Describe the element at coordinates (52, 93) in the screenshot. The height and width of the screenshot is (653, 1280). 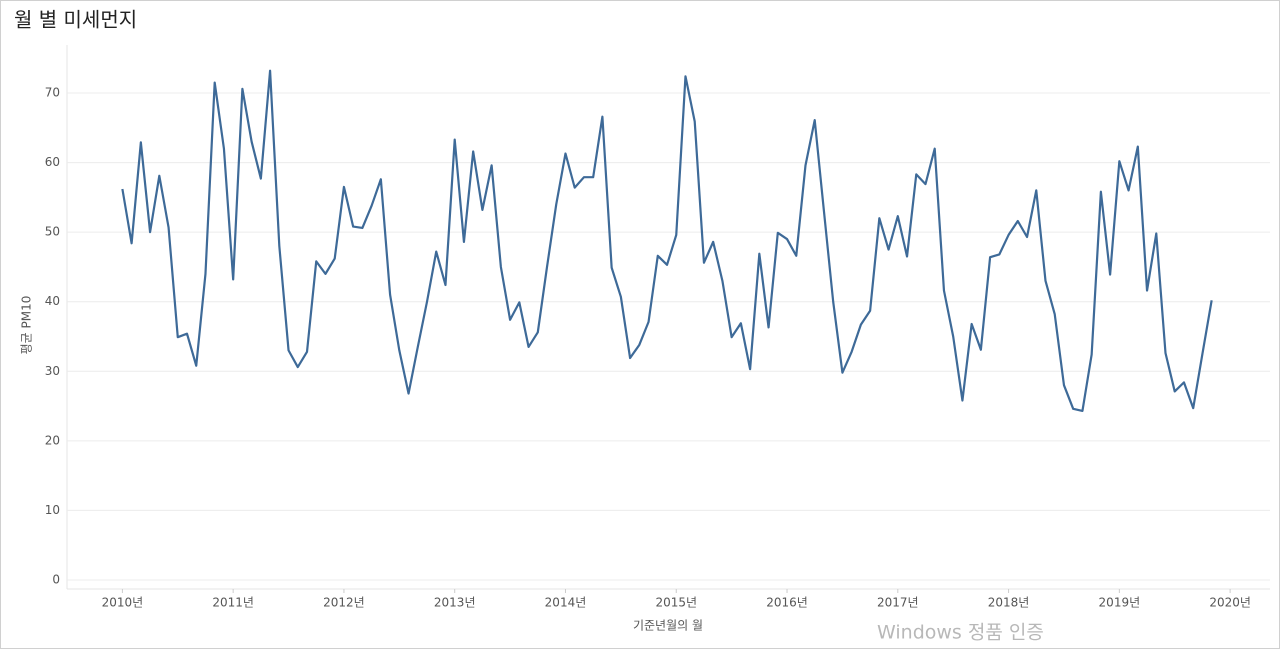
I see `y-tick-label: 70` at that location.